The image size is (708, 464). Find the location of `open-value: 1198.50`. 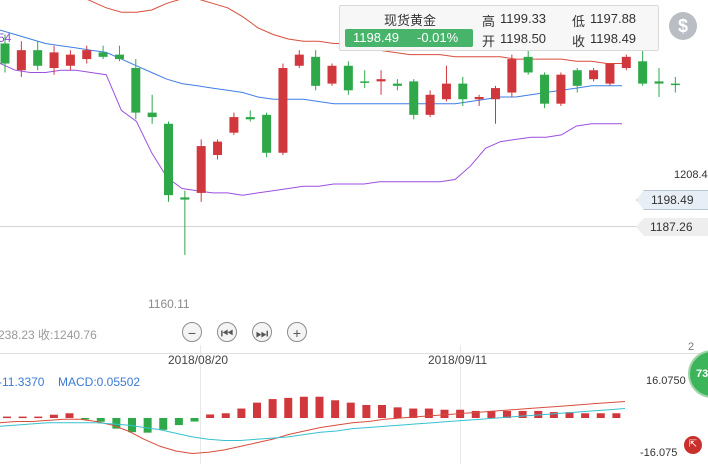

open-value: 1198.50 is located at coordinates (523, 38).